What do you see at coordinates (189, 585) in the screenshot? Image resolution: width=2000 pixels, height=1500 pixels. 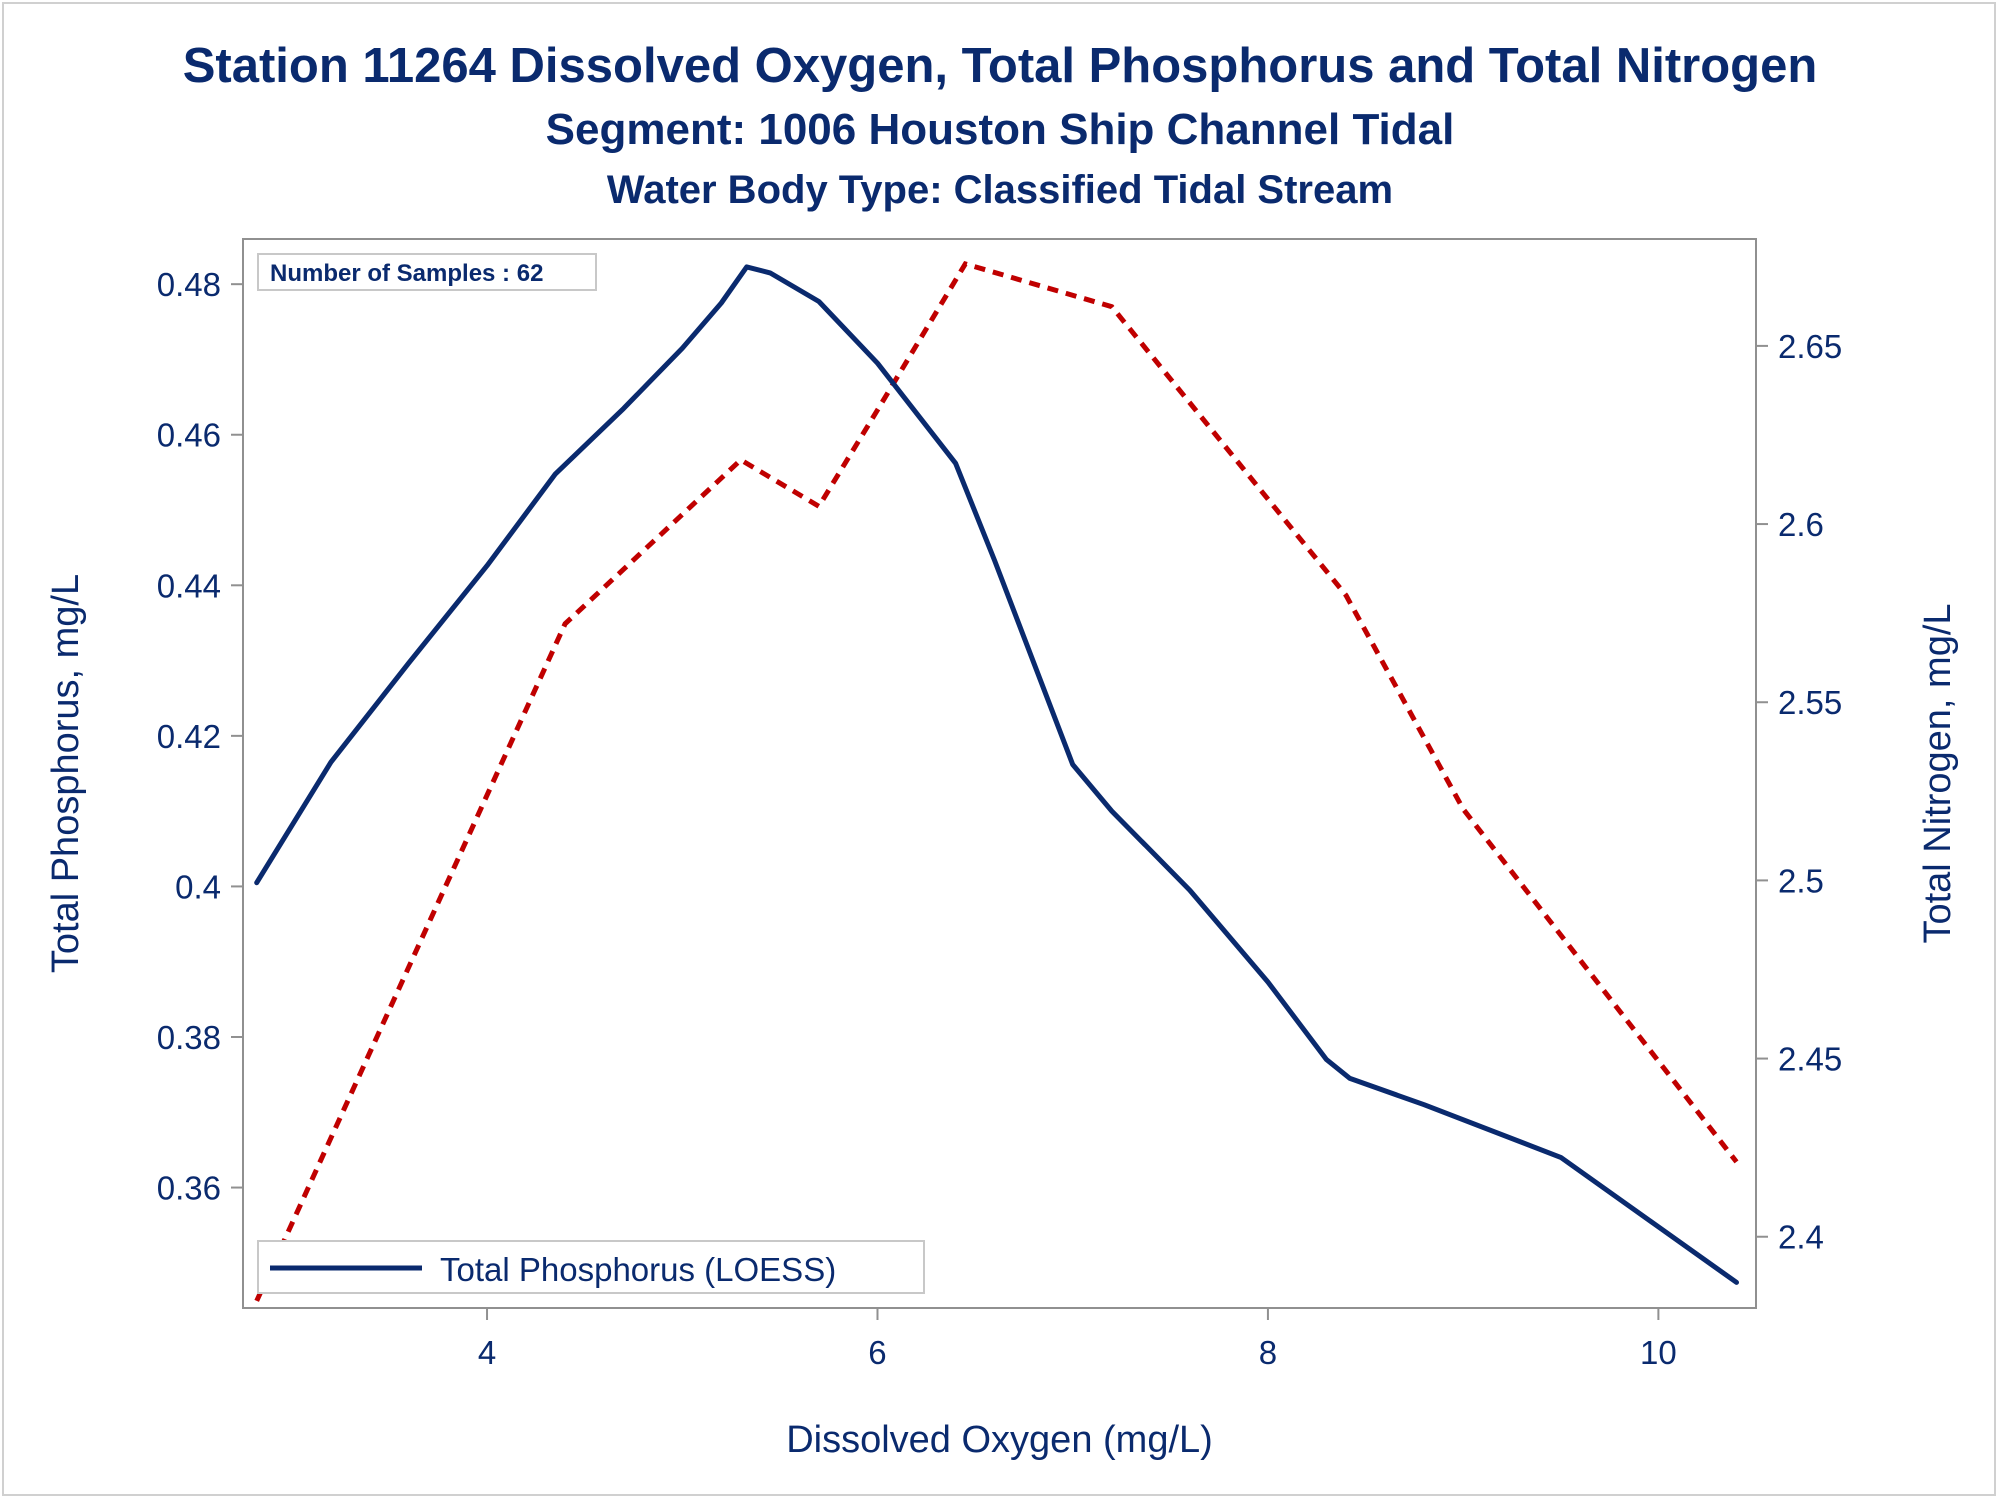 I see `y-tick-label: 0.44` at bounding box center [189, 585].